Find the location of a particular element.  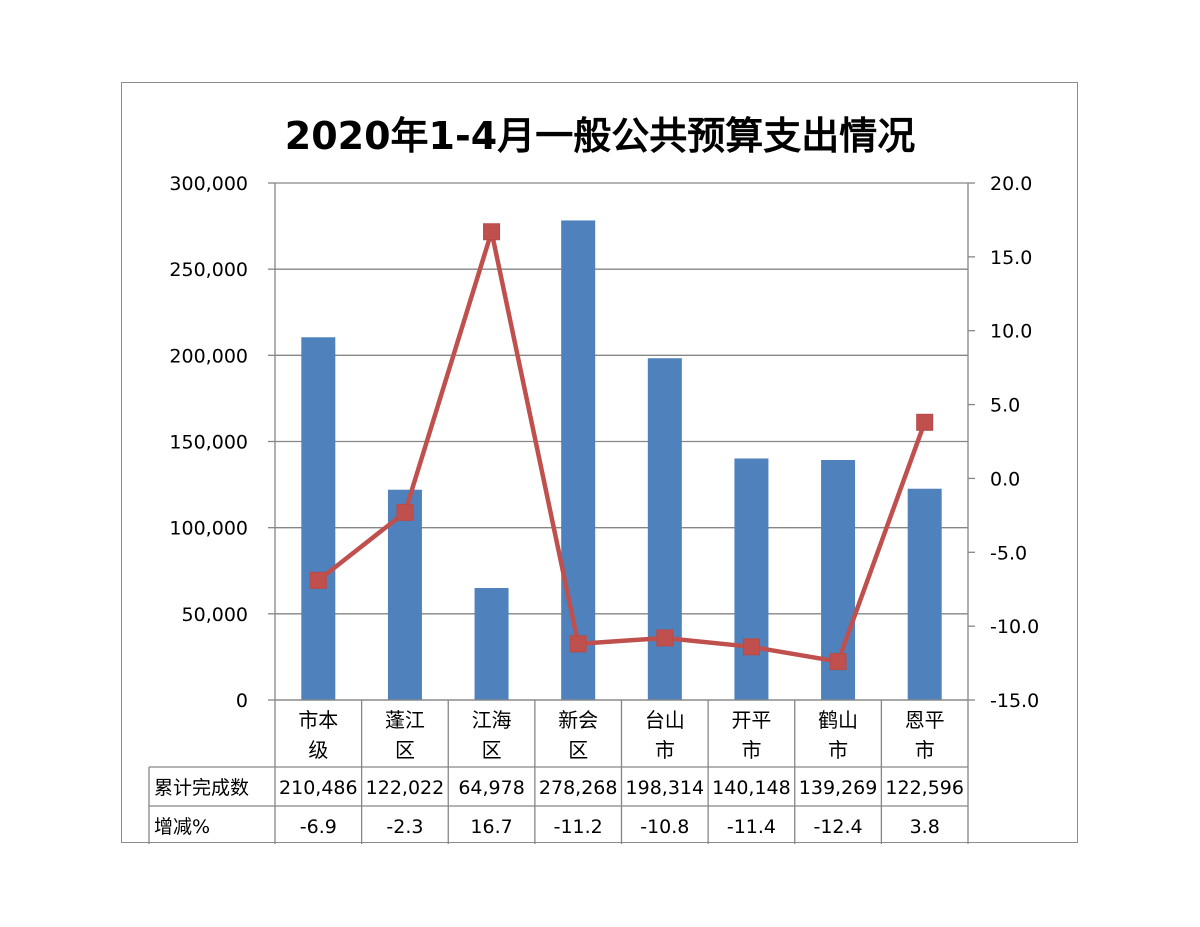

category-label: 开平 is located at coordinates (751, 720).